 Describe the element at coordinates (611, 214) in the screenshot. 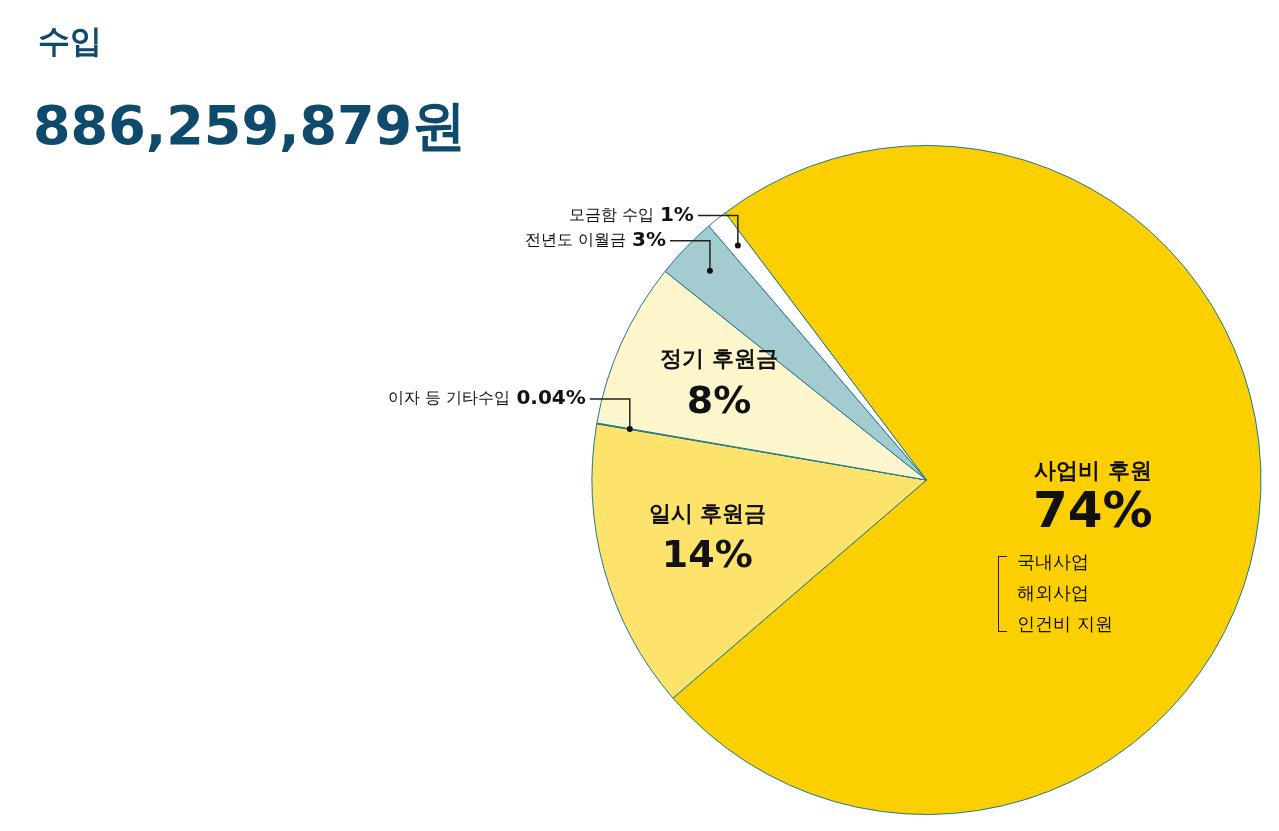

I see `slice-label: 모금함 수입` at that location.